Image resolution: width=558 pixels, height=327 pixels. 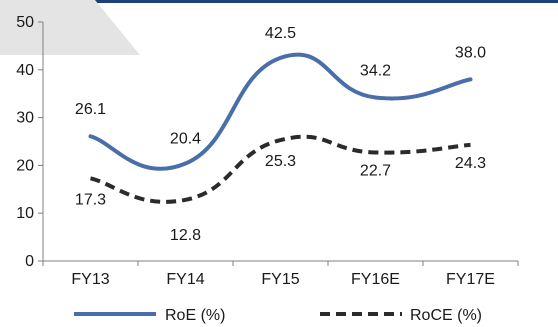 What do you see at coordinates (280, 33) in the screenshot?
I see `roe-data-label: 42.5` at bounding box center [280, 33].